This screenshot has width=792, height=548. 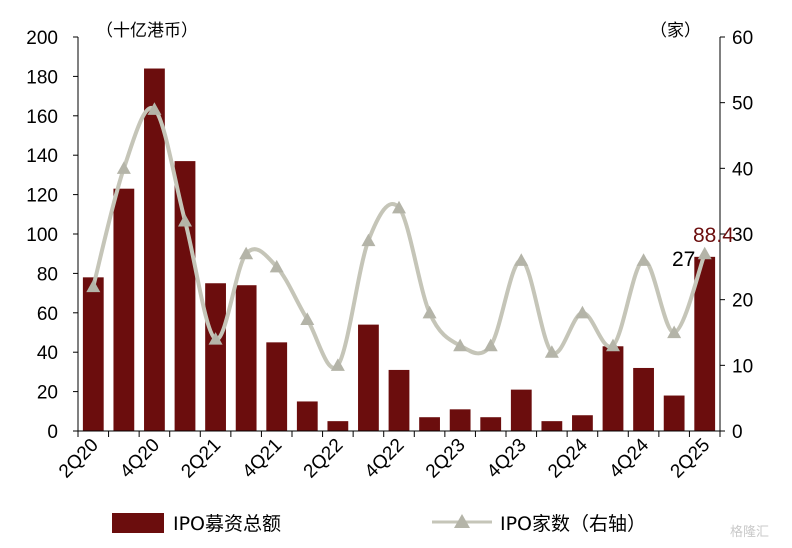 I want to click on legend-line-label: IPO家数（右轴）, so click(x=573, y=524).